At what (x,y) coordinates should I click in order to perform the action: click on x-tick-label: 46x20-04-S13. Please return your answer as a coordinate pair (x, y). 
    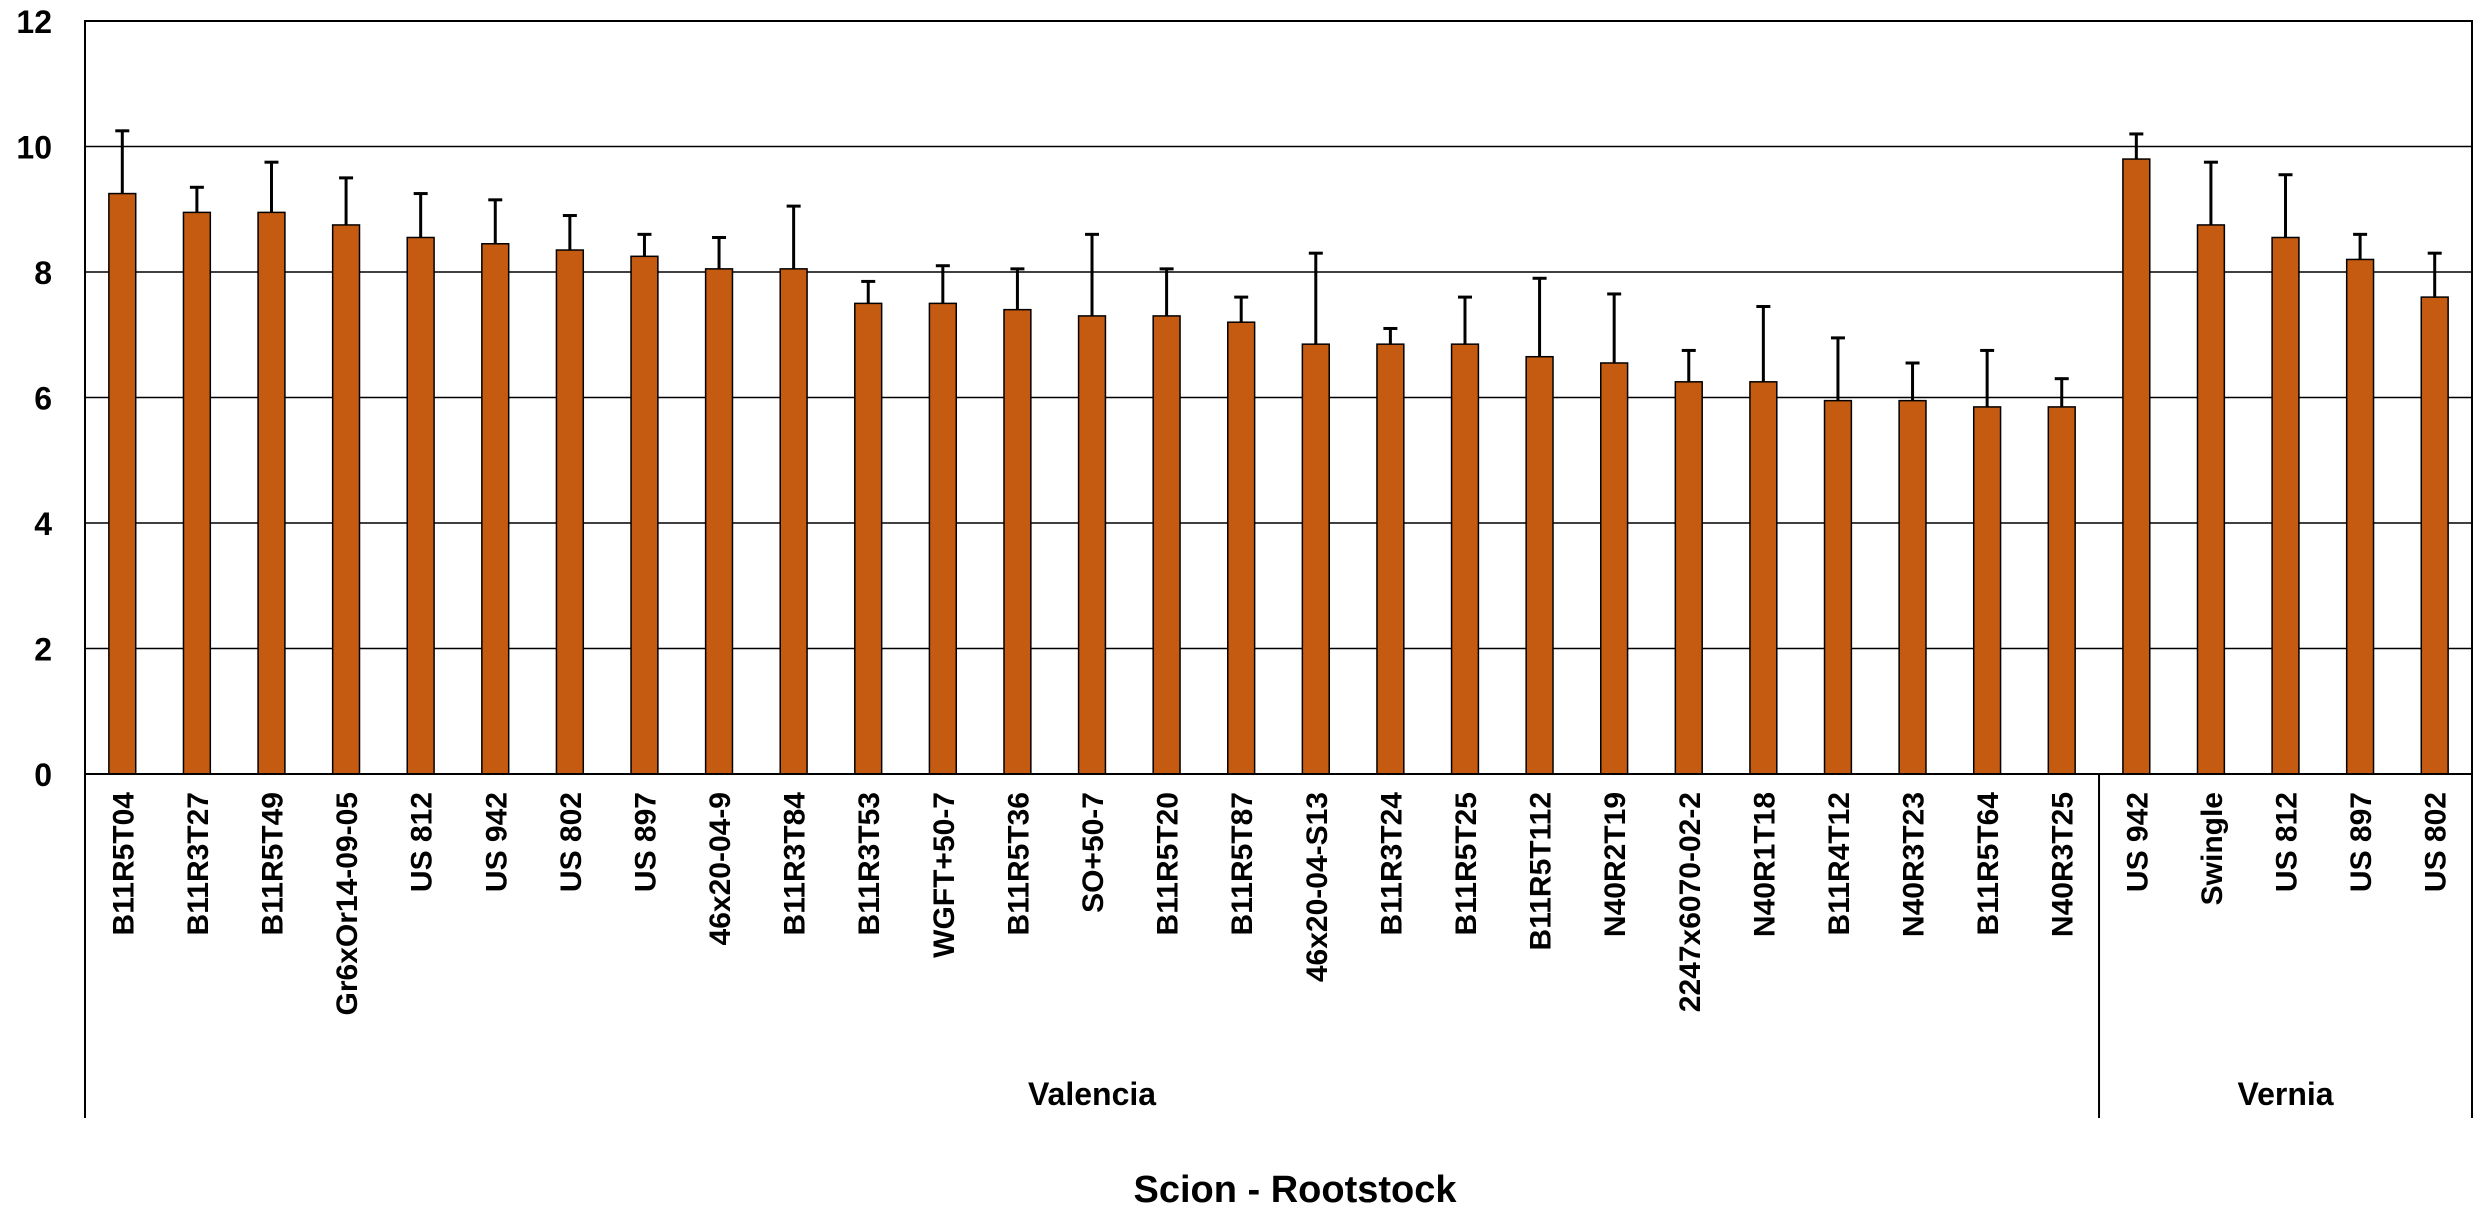
    Looking at the image, I should click on (1317, 887).